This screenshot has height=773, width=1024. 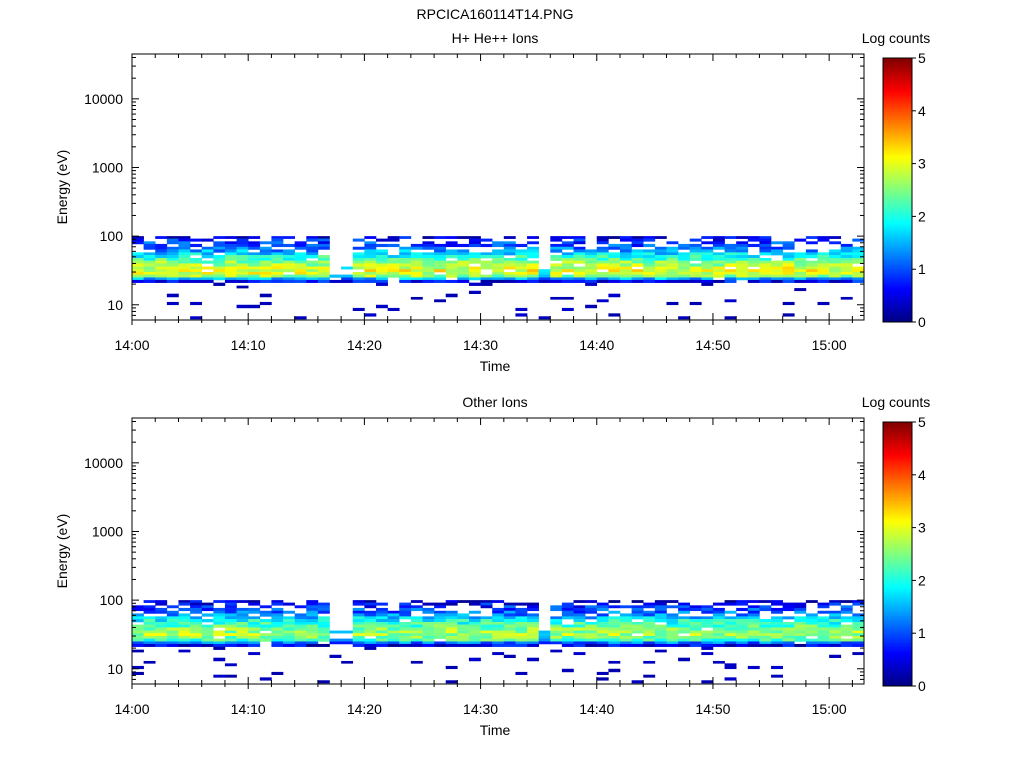 I want to click on colorbar-tick-label: 1, so click(x=922, y=633).